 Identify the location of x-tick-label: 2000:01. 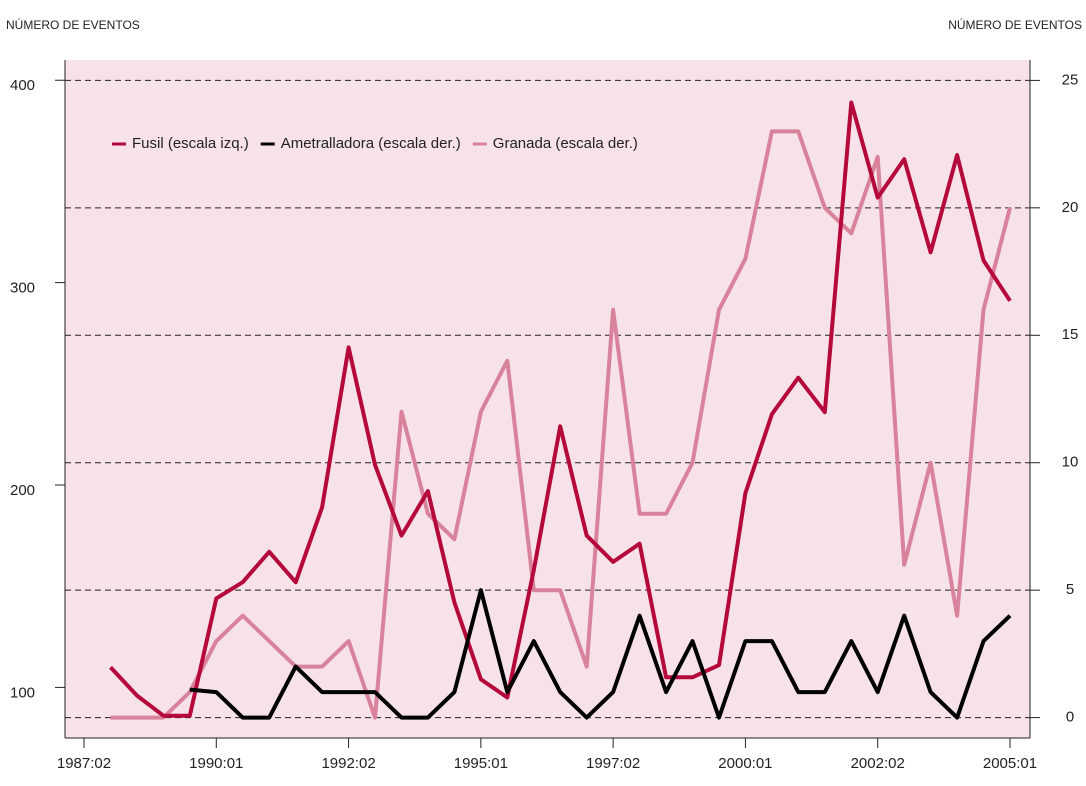
(745, 763).